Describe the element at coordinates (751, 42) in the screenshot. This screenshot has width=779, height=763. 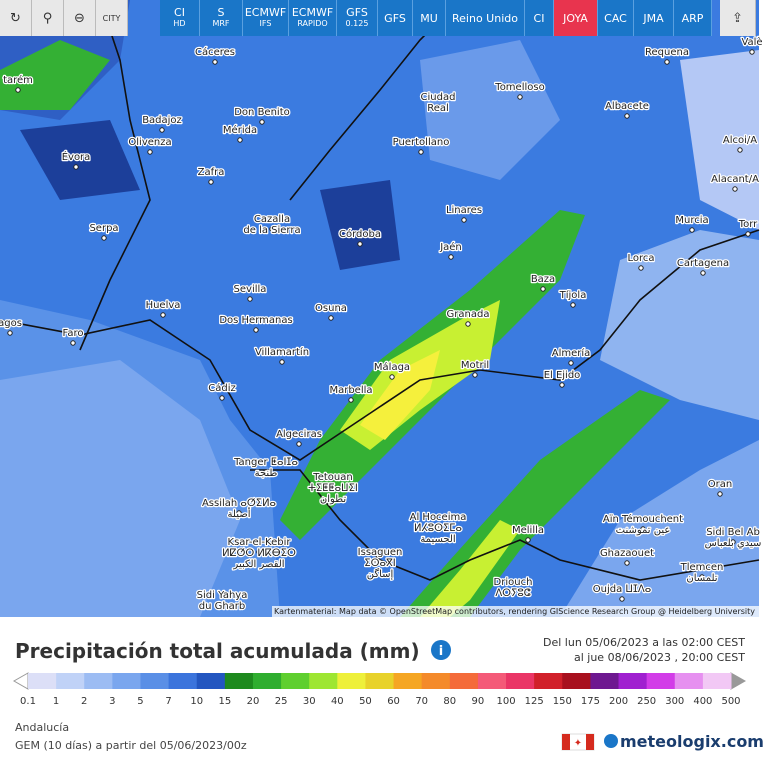
I see `place-label: Valè` at that location.